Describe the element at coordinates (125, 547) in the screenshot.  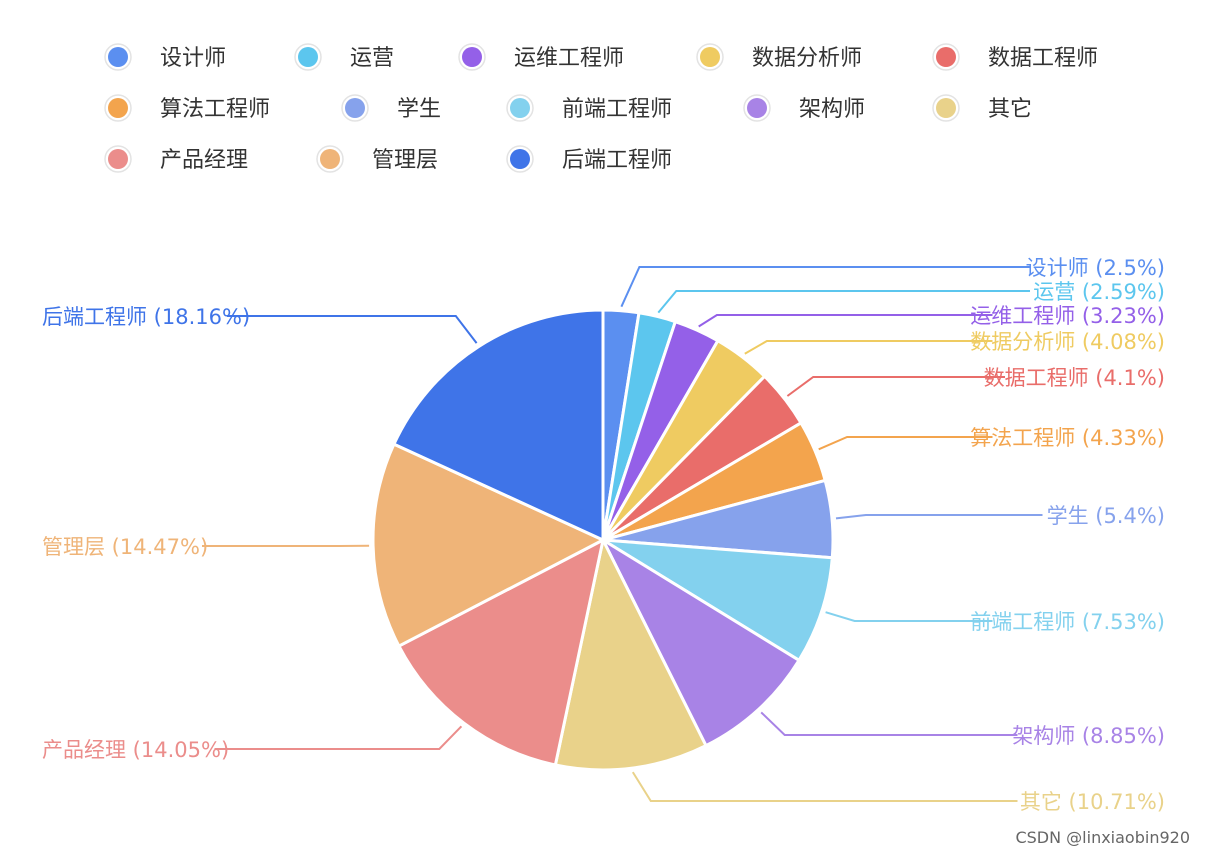
I see `slice-label: 管理层 (14.47%)` at that location.